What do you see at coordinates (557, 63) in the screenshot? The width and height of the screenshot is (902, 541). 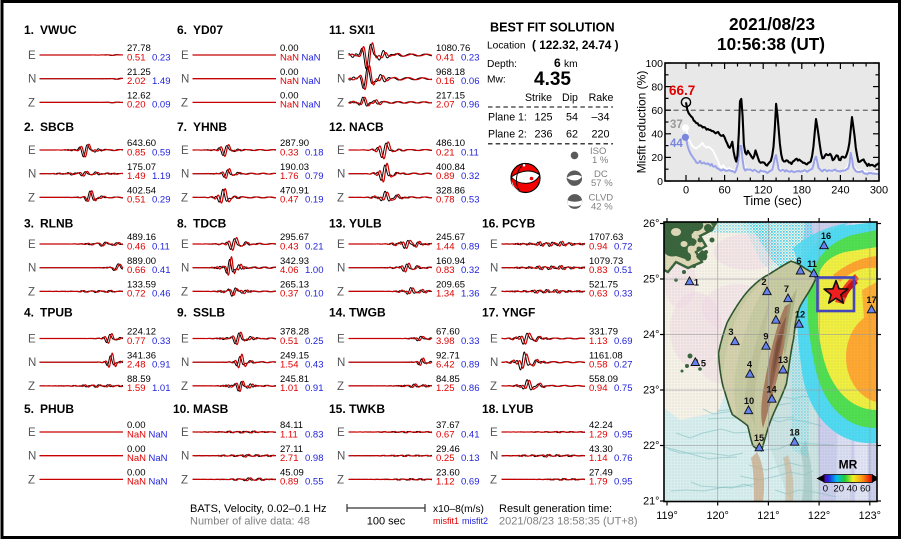 I see `svg-text: 6` at bounding box center [557, 63].